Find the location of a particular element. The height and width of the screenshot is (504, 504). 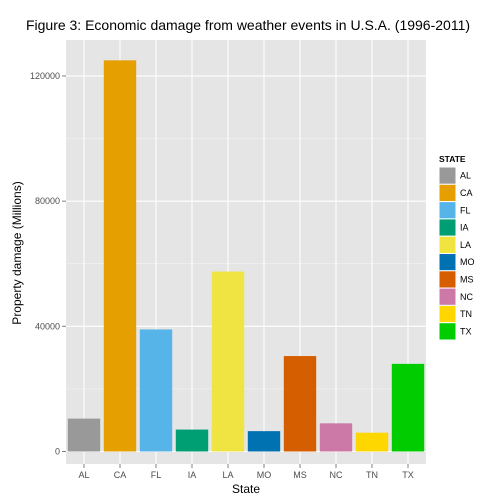

y-tick-label: 80000 is located at coordinates (47, 201).